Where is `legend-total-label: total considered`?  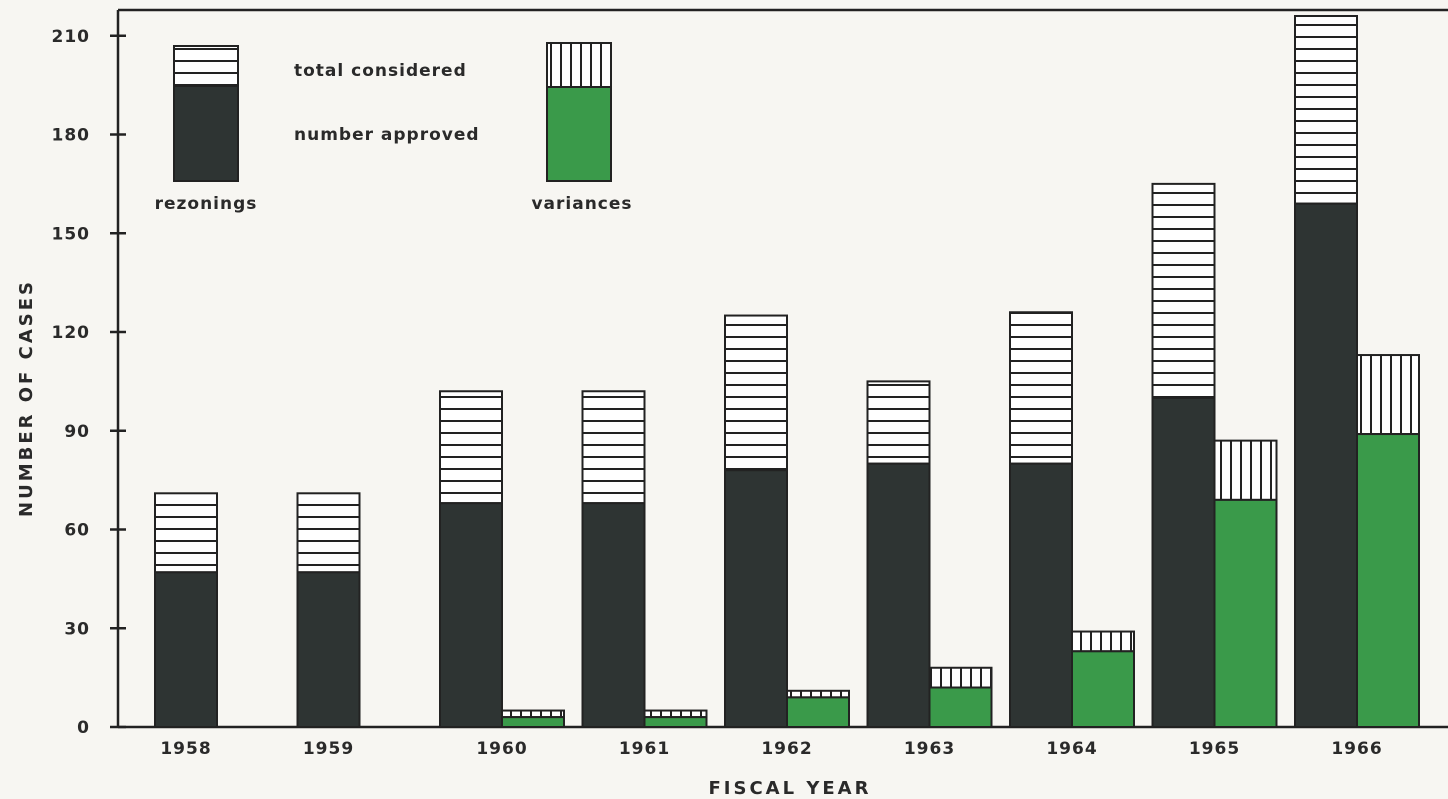
legend-total-label: total considered is located at coordinates (380, 71).